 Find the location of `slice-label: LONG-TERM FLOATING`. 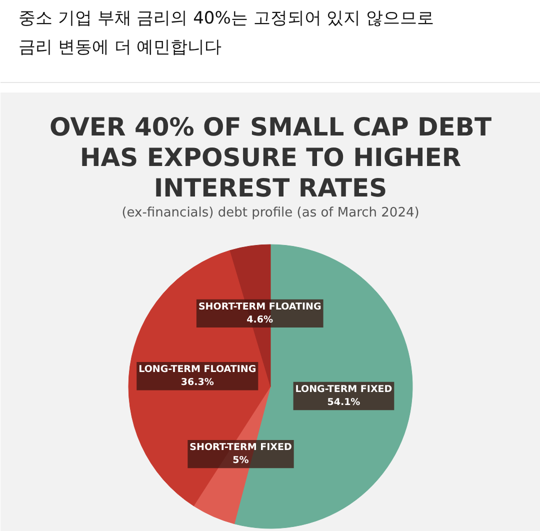

slice-label: LONG-TERM FLOATING is located at coordinates (197, 369).